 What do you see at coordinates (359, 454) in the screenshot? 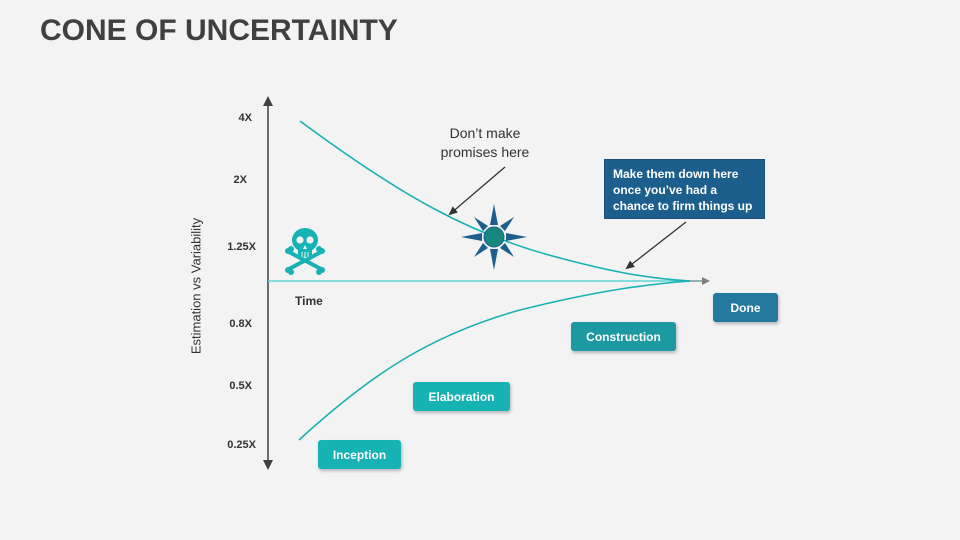
I see `phase-inception: Inception` at bounding box center [359, 454].